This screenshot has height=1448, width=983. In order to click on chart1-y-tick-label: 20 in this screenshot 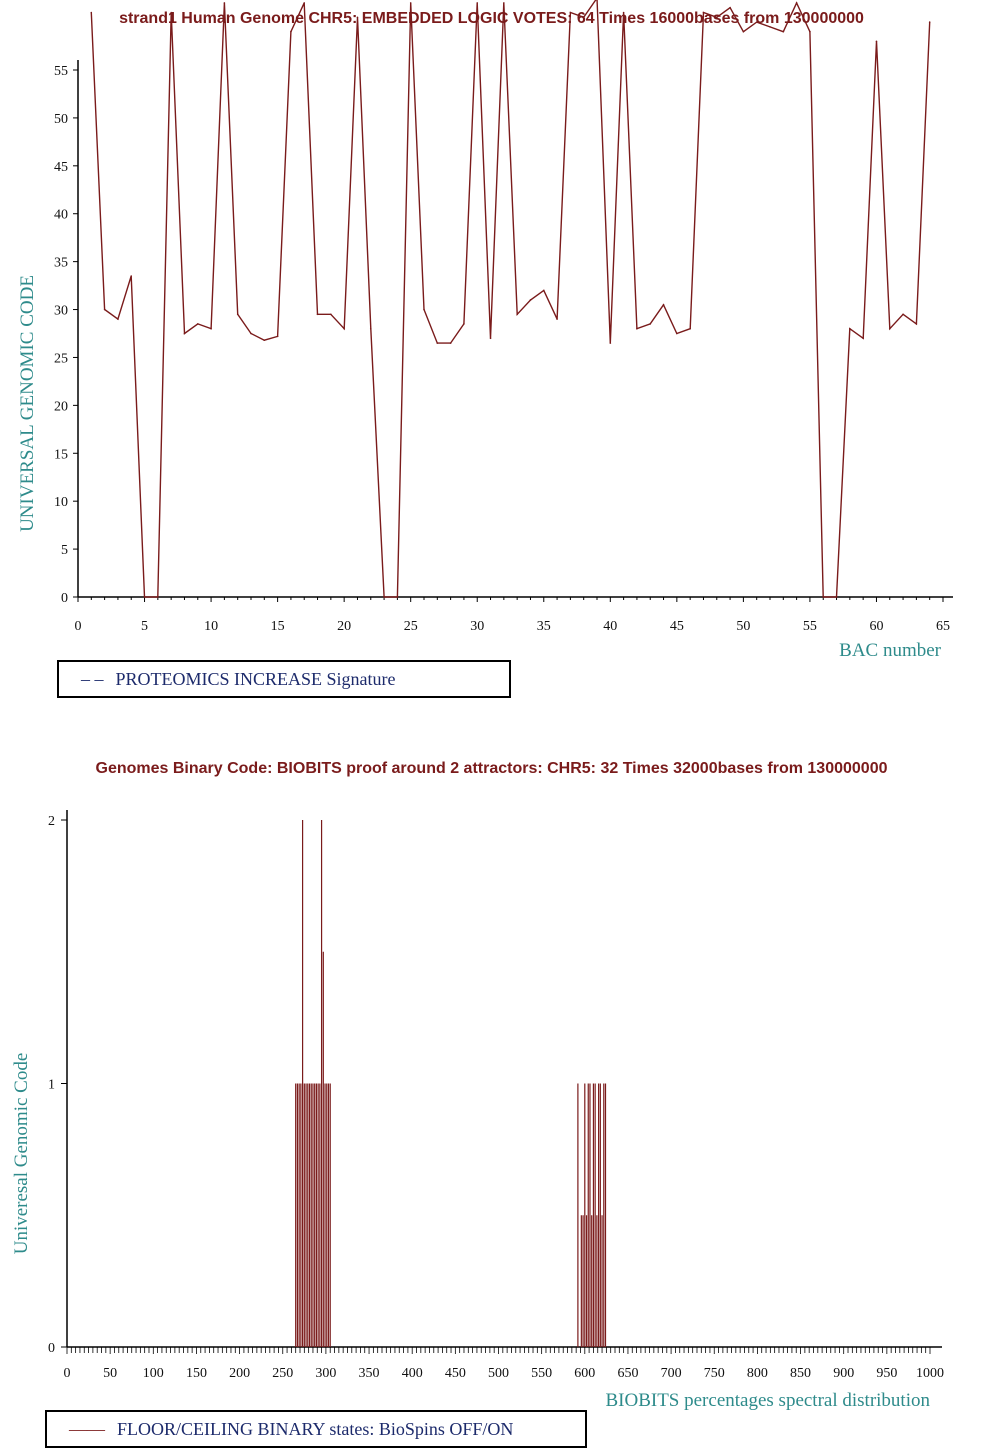, I will do `click(61, 406)`.